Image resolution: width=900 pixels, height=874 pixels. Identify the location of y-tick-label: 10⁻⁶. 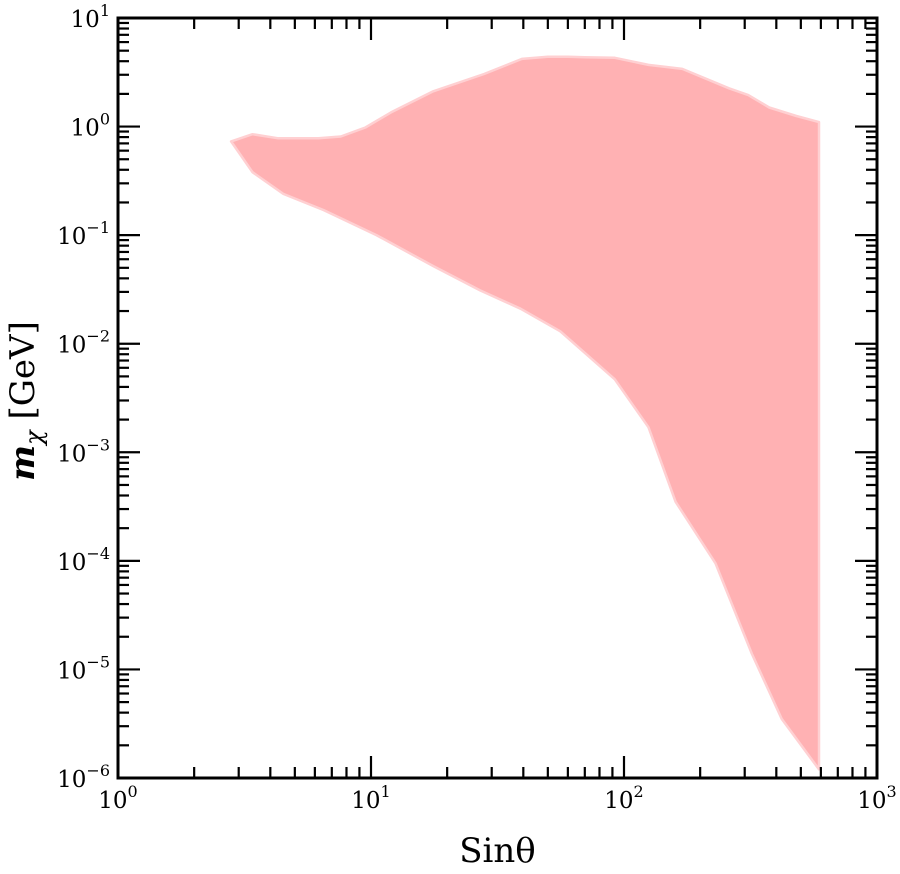
(83, 777).